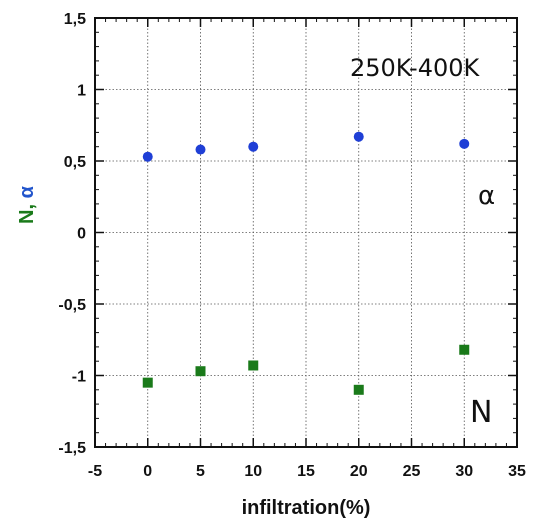 The height and width of the screenshot is (525, 535). Describe the element at coordinates (415, 68) in the screenshot. I see `range-annotation: 250K-400K` at that location.